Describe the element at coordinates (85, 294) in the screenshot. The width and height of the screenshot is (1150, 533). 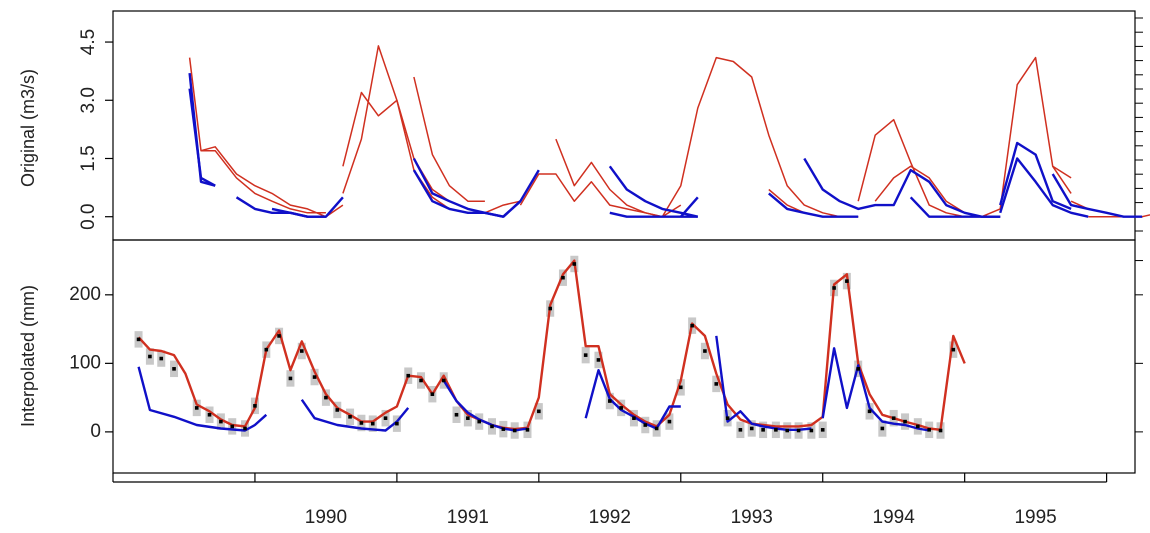
I see `y-tick-label: 200` at that location.